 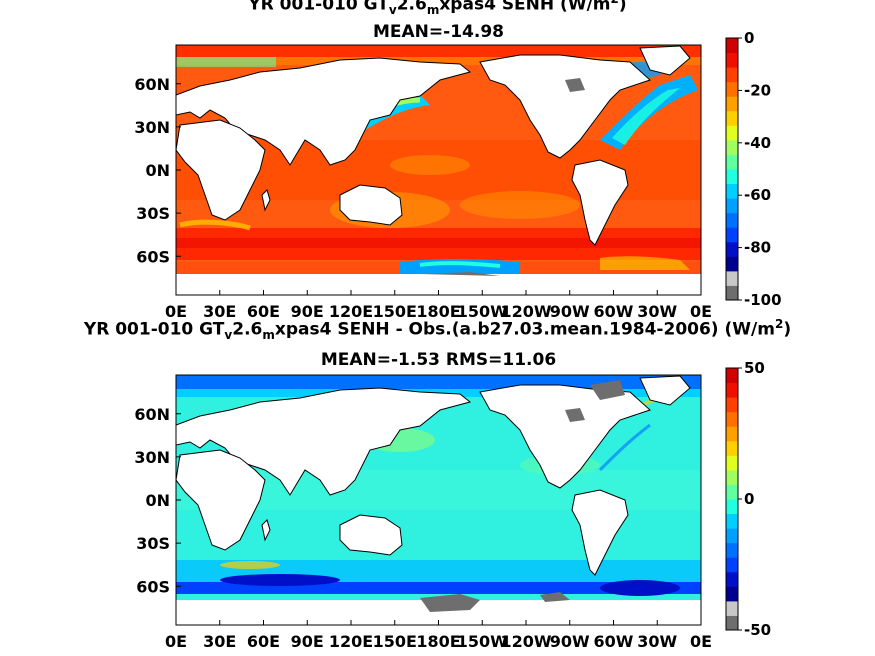 What do you see at coordinates (438, 360) in the screenshot?
I see `bottom-panel-subtitle: MEAN=-1.53 RMS=11.06` at bounding box center [438, 360].